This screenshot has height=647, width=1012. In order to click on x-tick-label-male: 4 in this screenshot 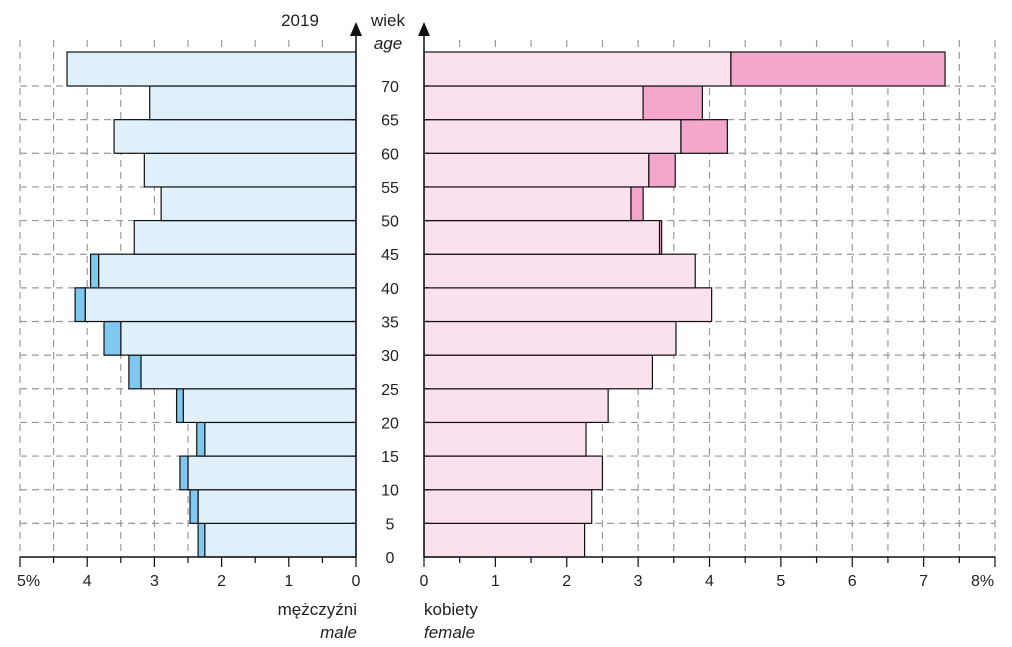, I will do `click(87, 581)`.